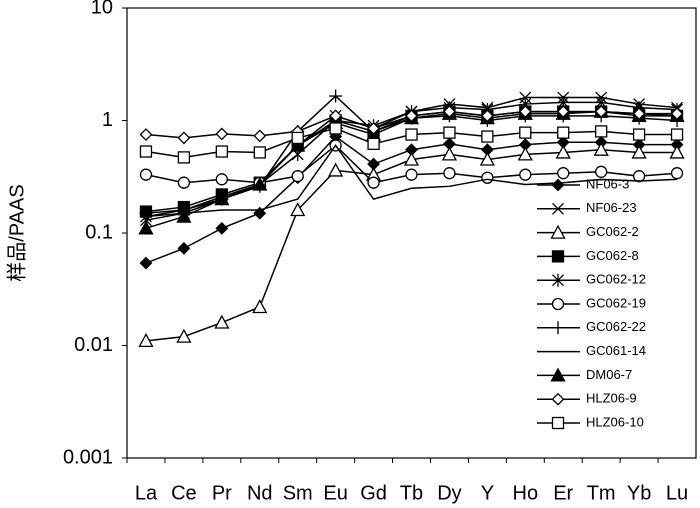 The image size is (700, 508). What do you see at coordinates (99, 232) in the screenshot?
I see `y-tick-label: 0.1` at bounding box center [99, 232].